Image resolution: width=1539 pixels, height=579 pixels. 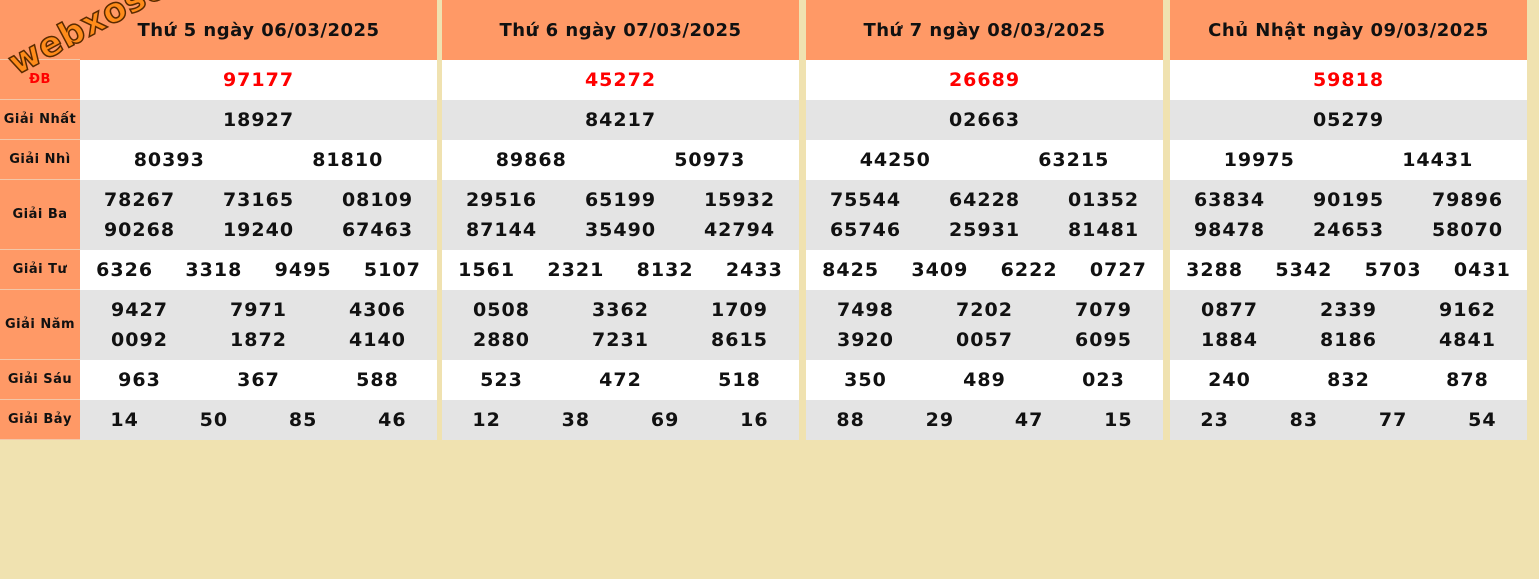 I want to click on number: 489, so click(x=984, y=380).